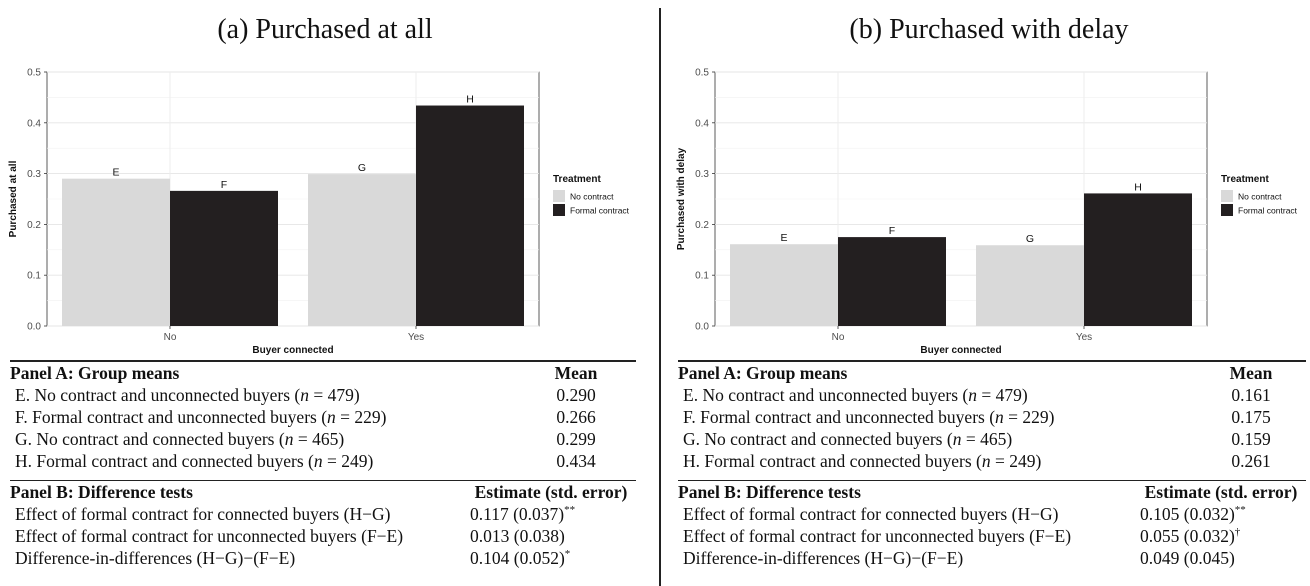 Image resolution: width=1310 pixels, height=586 pixels. I want to click on panel-divider, so click(660, 297).